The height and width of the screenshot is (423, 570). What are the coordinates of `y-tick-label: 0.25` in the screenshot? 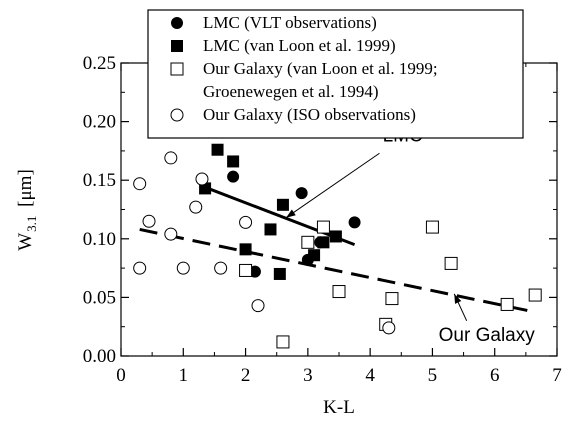 It's located at (99, 63).